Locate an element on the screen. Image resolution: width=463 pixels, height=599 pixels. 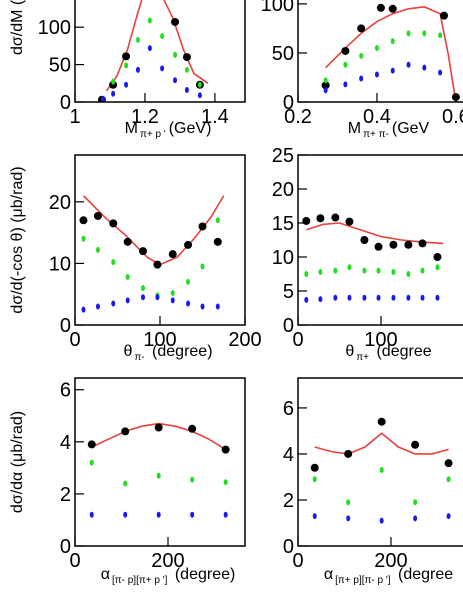
x-axis-label: θ π+ (degree is located at coordinates (388, 353).